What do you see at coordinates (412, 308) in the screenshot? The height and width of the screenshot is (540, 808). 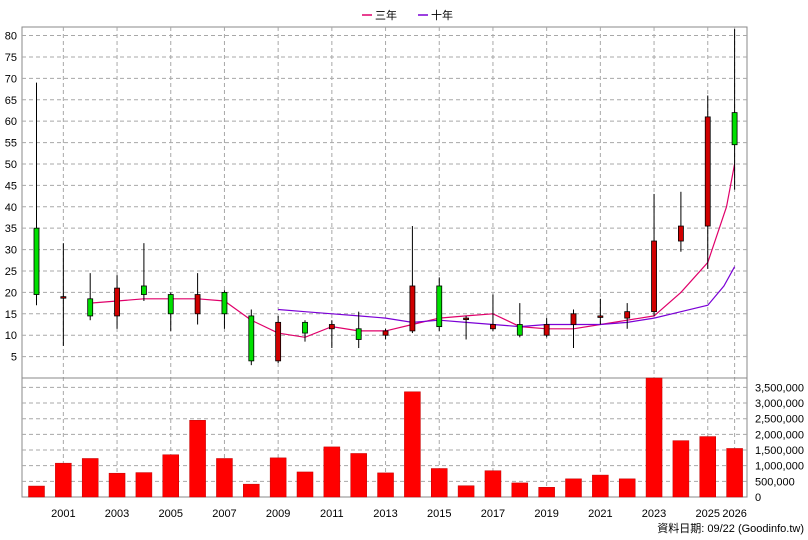 I see `candle-body-2014` at bounding box center [412, 308].